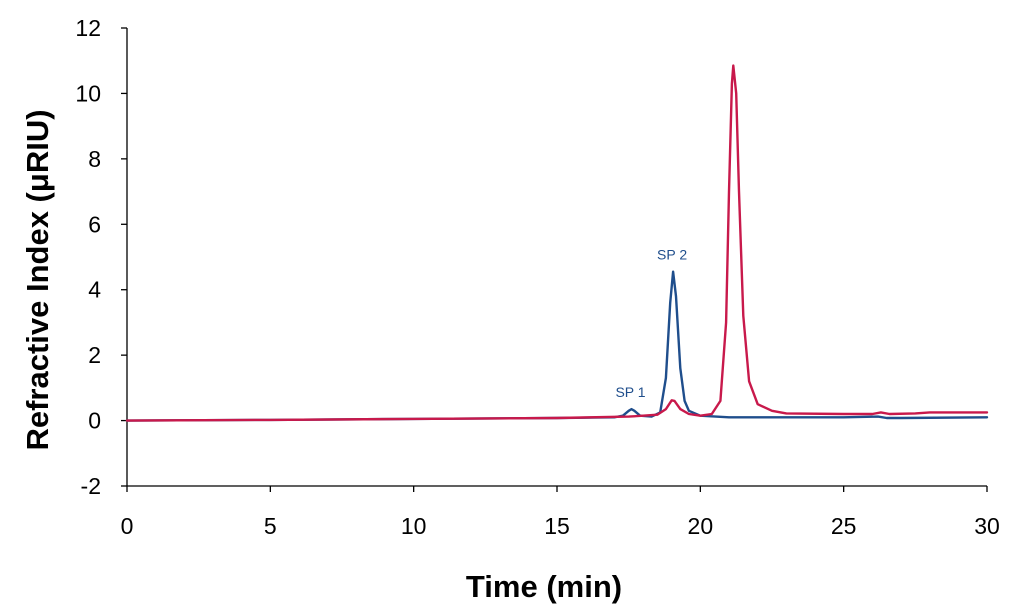  What do you see at coordinates (37, 279) in the screenshot?
I see `y-axis-title: Refractive Index (μRIU)` at bounding box center [37, 279].